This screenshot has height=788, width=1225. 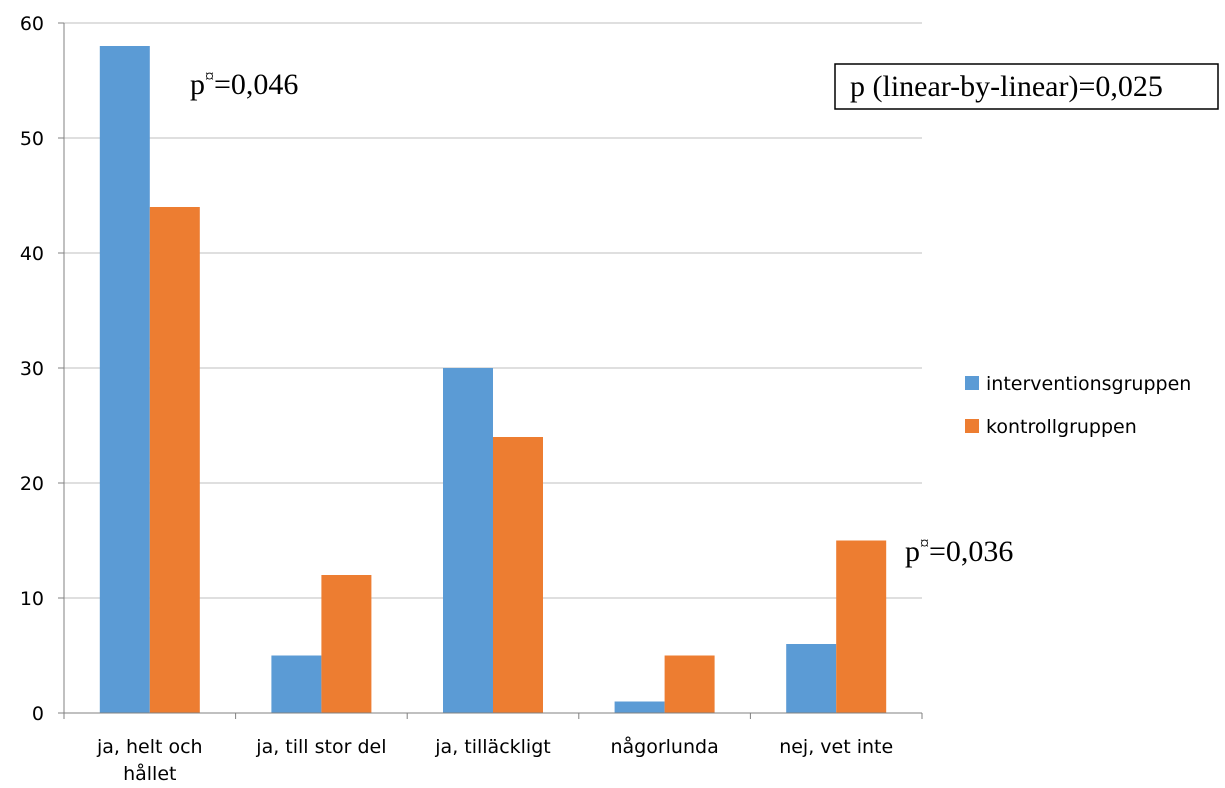 I want to click on y-tick-label: 0, so click(x=38, y=714).